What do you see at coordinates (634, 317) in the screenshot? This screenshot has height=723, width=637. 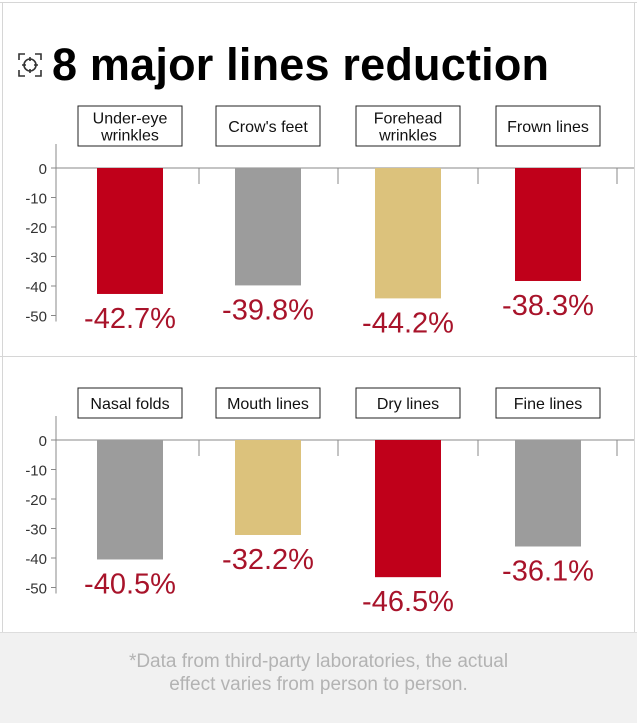 I see `right-frame-line` at bounding box center [634, 317].